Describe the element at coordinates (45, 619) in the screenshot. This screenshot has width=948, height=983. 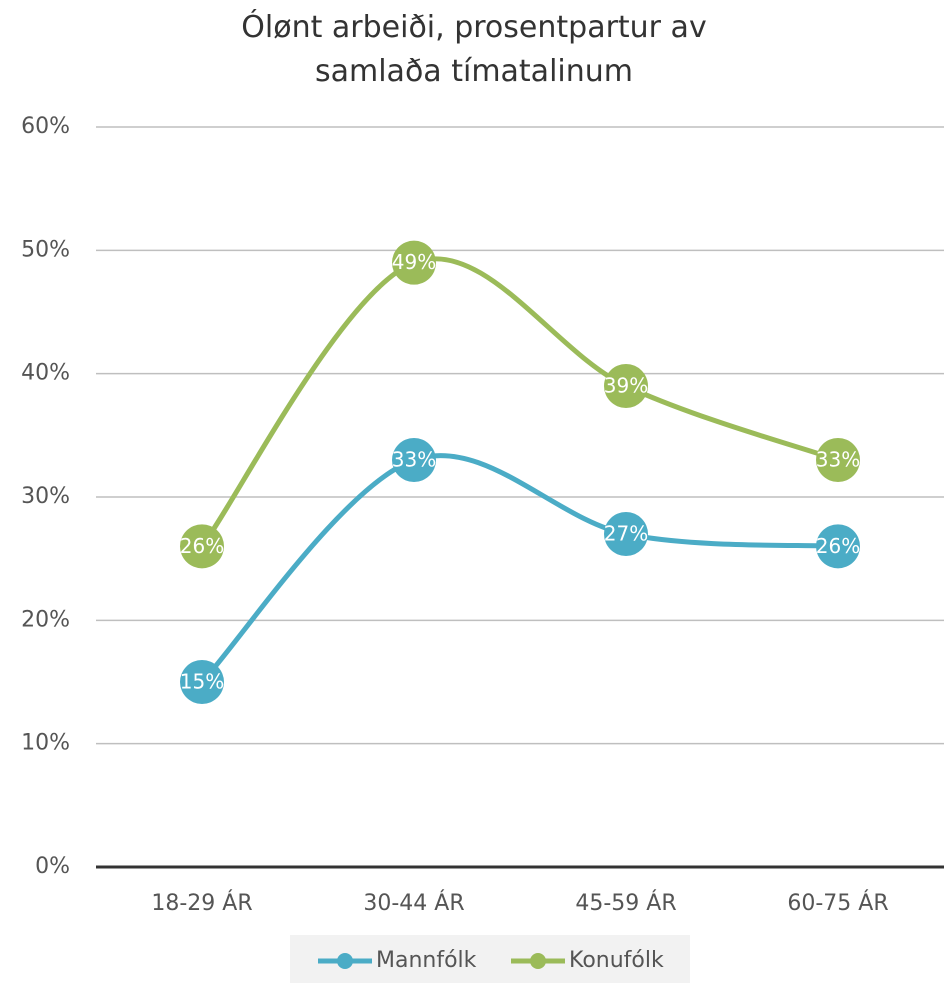
I see `y-tick-label: 20%` at that location.